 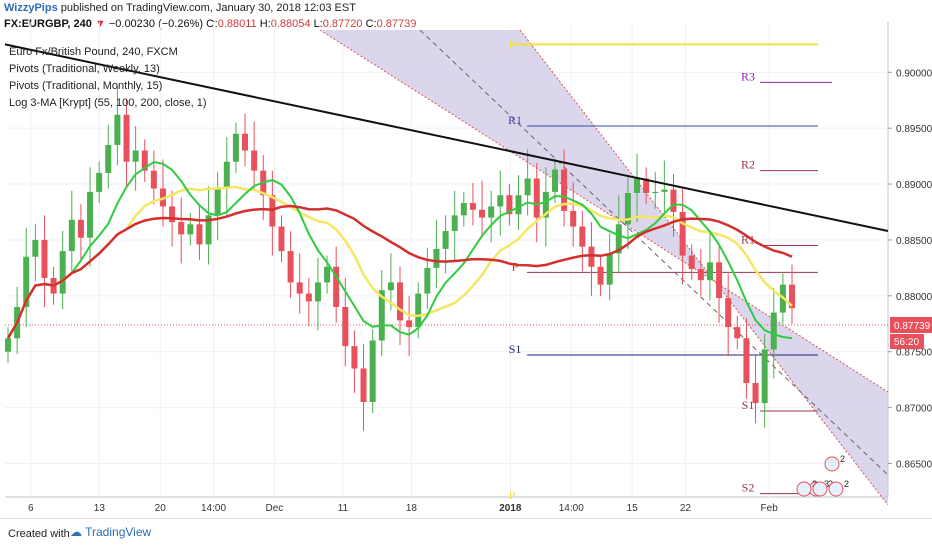 I want to click on x-tick-label: 11, so click(x=343, y=508).